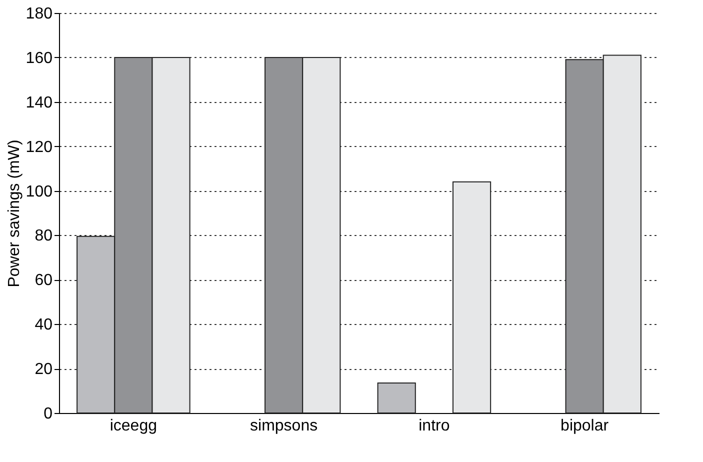 This screenshot has height=462, width=703. I want to click on y-tick-label: 0, so click(48, 414).